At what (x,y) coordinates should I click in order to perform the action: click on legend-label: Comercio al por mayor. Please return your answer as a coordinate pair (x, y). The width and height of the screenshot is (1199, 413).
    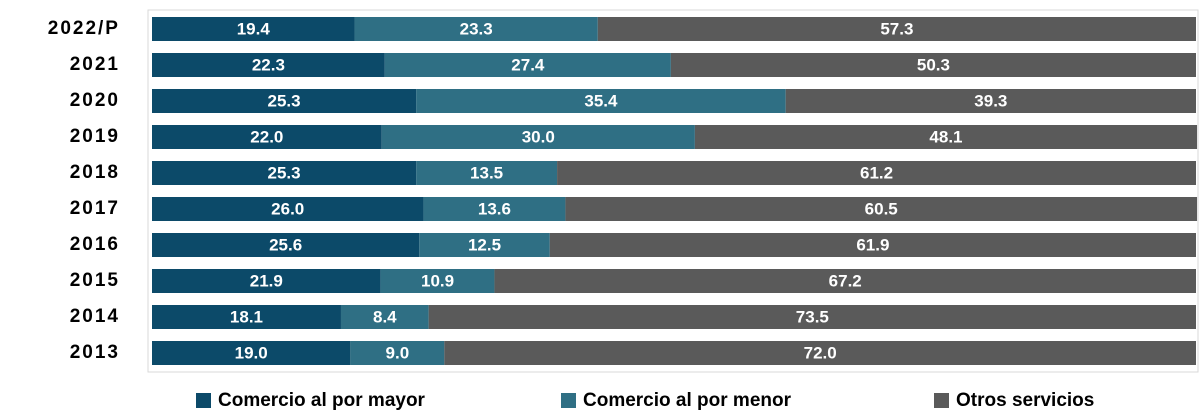
    Looking at the image, I should click on (322, 400).